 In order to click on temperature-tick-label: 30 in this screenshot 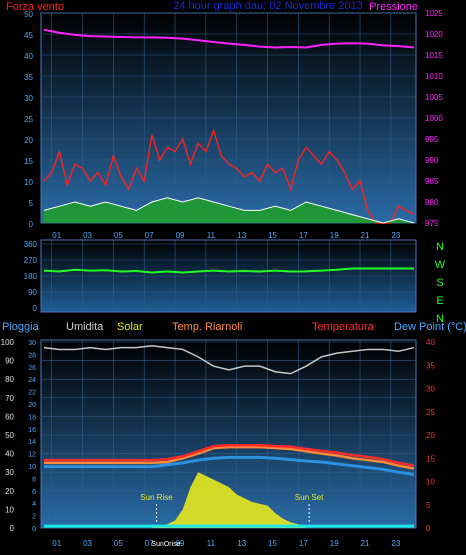, I will do `click(430, 389)`.